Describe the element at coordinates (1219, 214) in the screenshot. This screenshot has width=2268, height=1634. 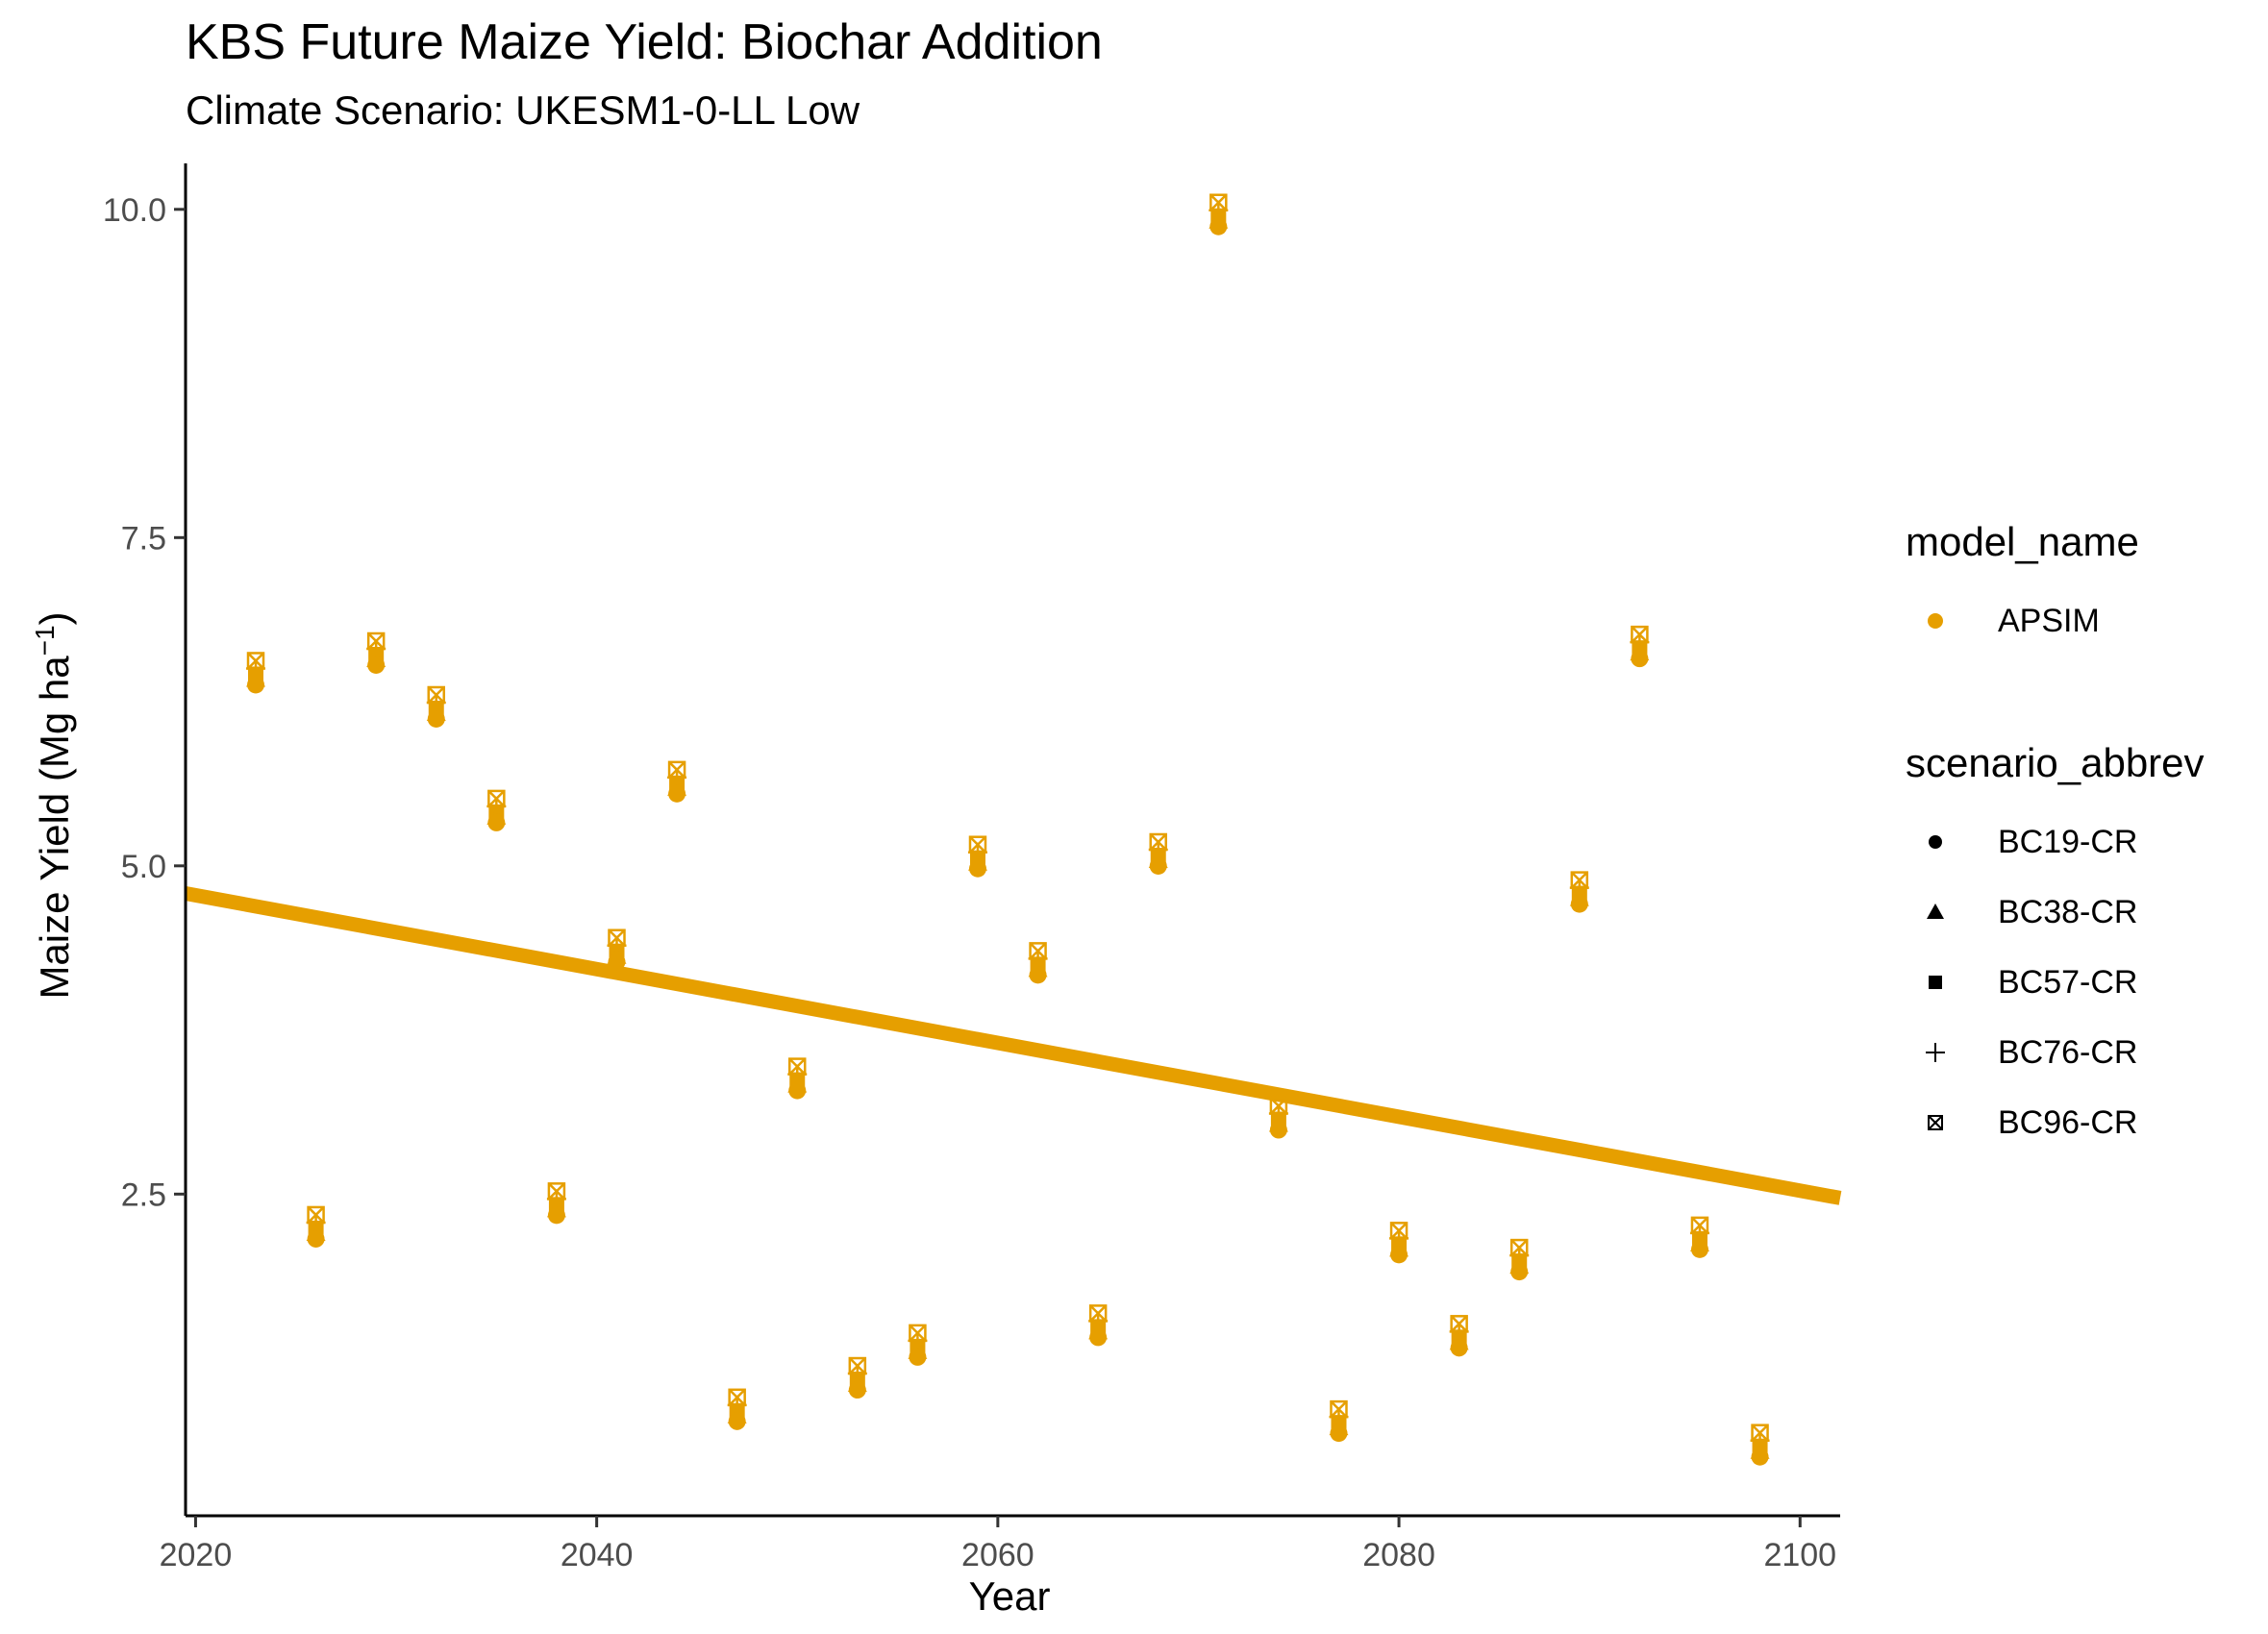
I see `data-point-2071` at that location.